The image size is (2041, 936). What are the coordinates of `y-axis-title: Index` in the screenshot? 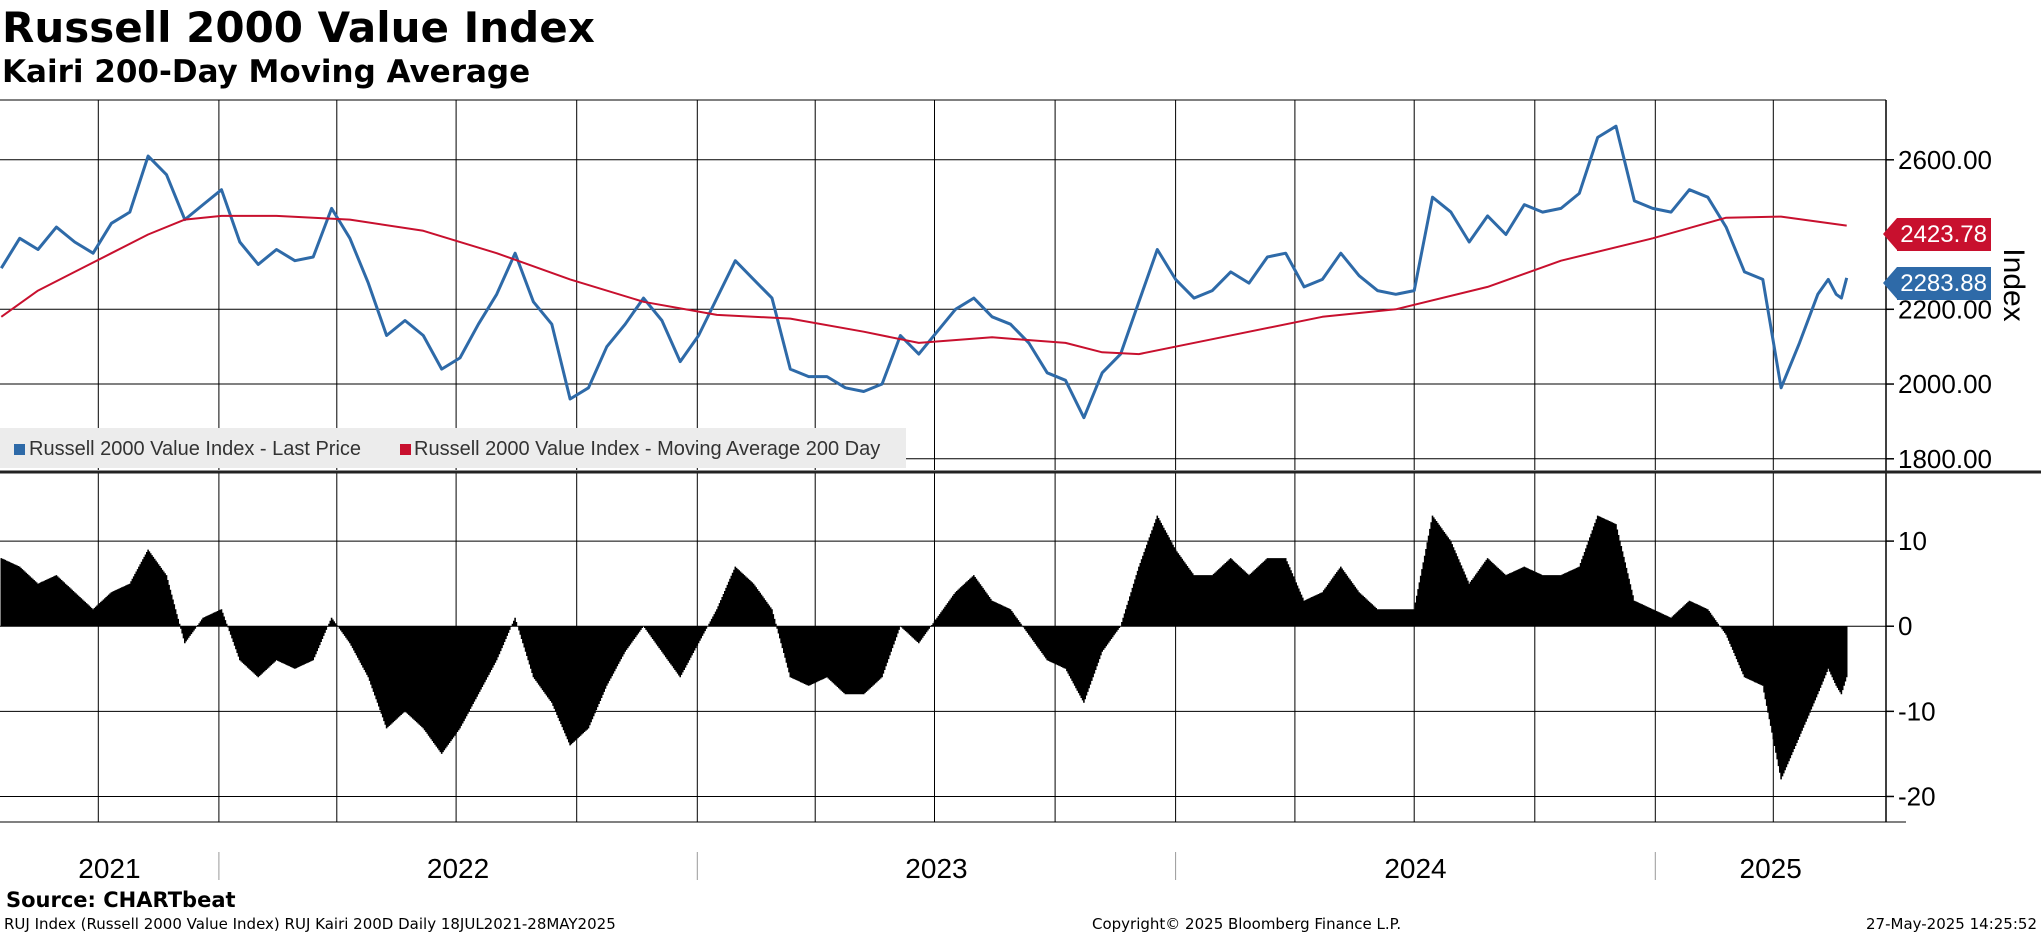 It's located at (2013, 284).